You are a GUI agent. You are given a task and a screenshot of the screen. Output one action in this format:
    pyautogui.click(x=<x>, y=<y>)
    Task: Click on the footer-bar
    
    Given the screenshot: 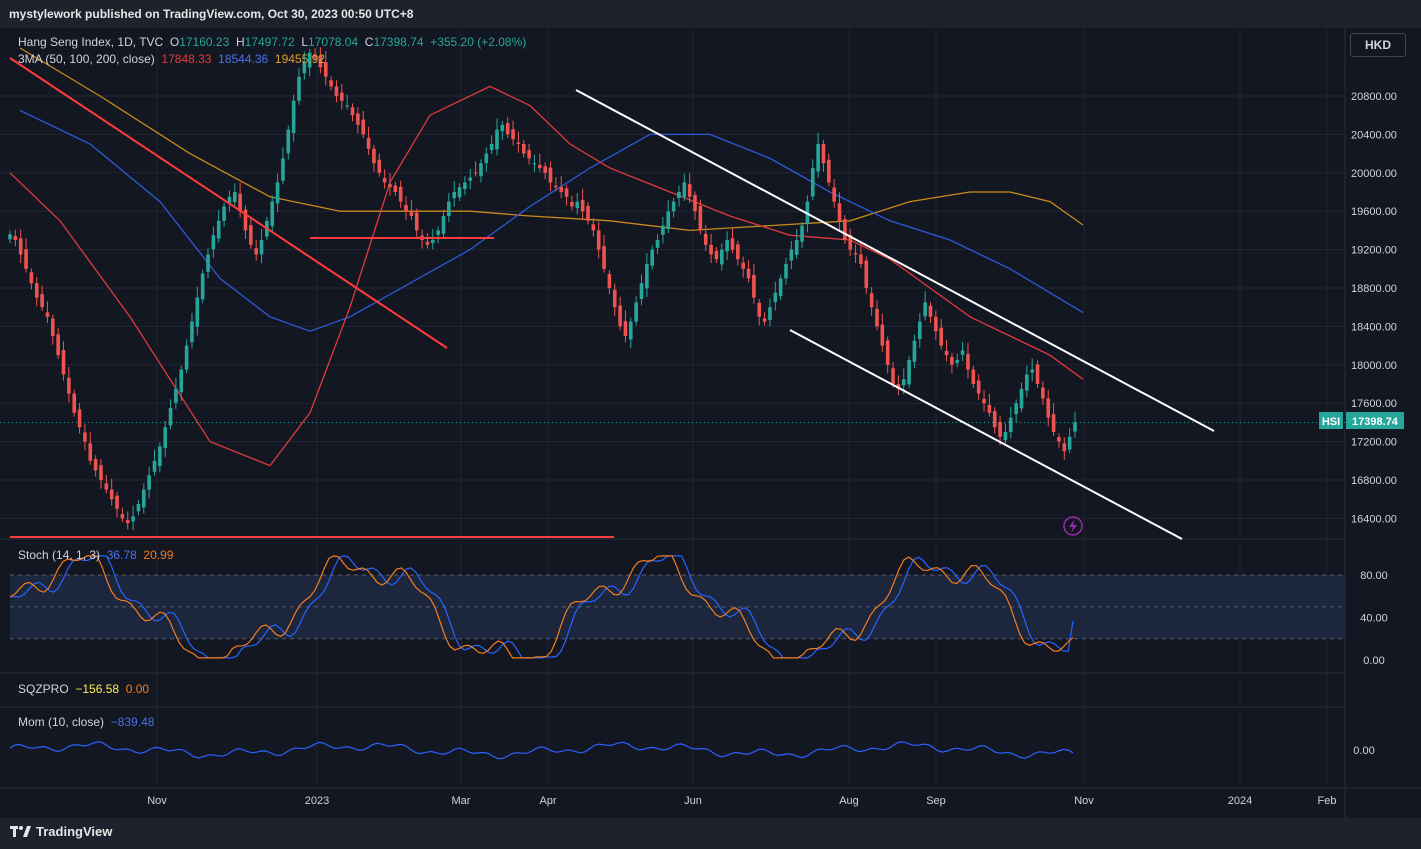 What is the action you would take?
    pyautogui.click(x=710, y=833)
    